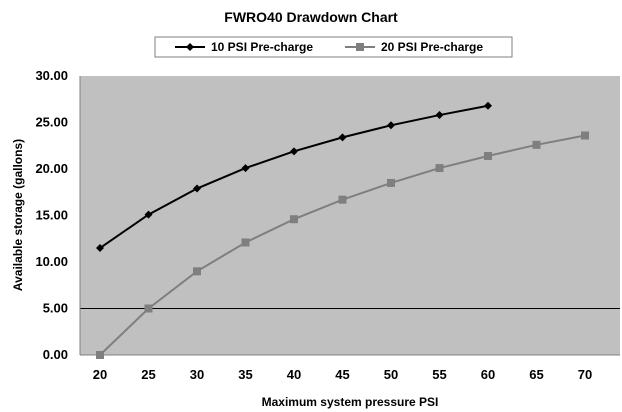 Image resolution: width=622 pixels, height=412 pixels. What do you see at coordinates (148, 374) in the screenshot?
I see `x-tick-label: 25` at bounding box center [148, 374].